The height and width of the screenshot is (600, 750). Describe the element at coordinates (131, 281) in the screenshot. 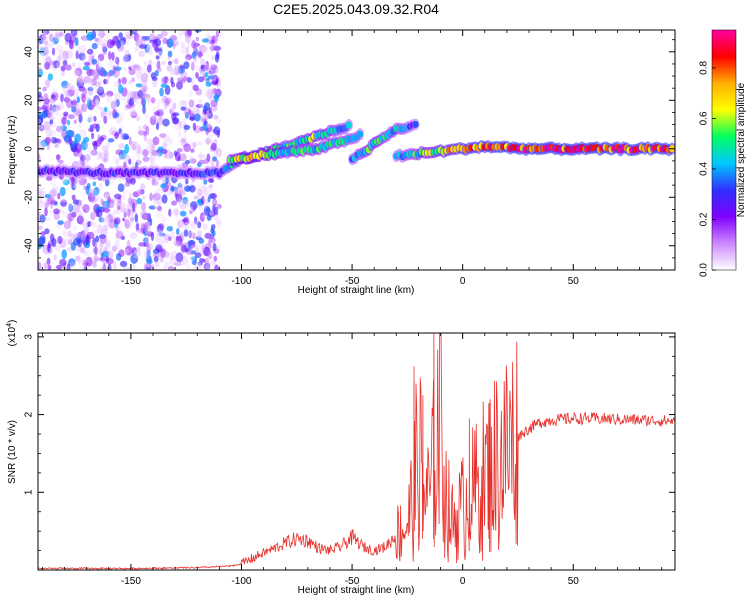

I see `x-tick-label: -150` at that location.